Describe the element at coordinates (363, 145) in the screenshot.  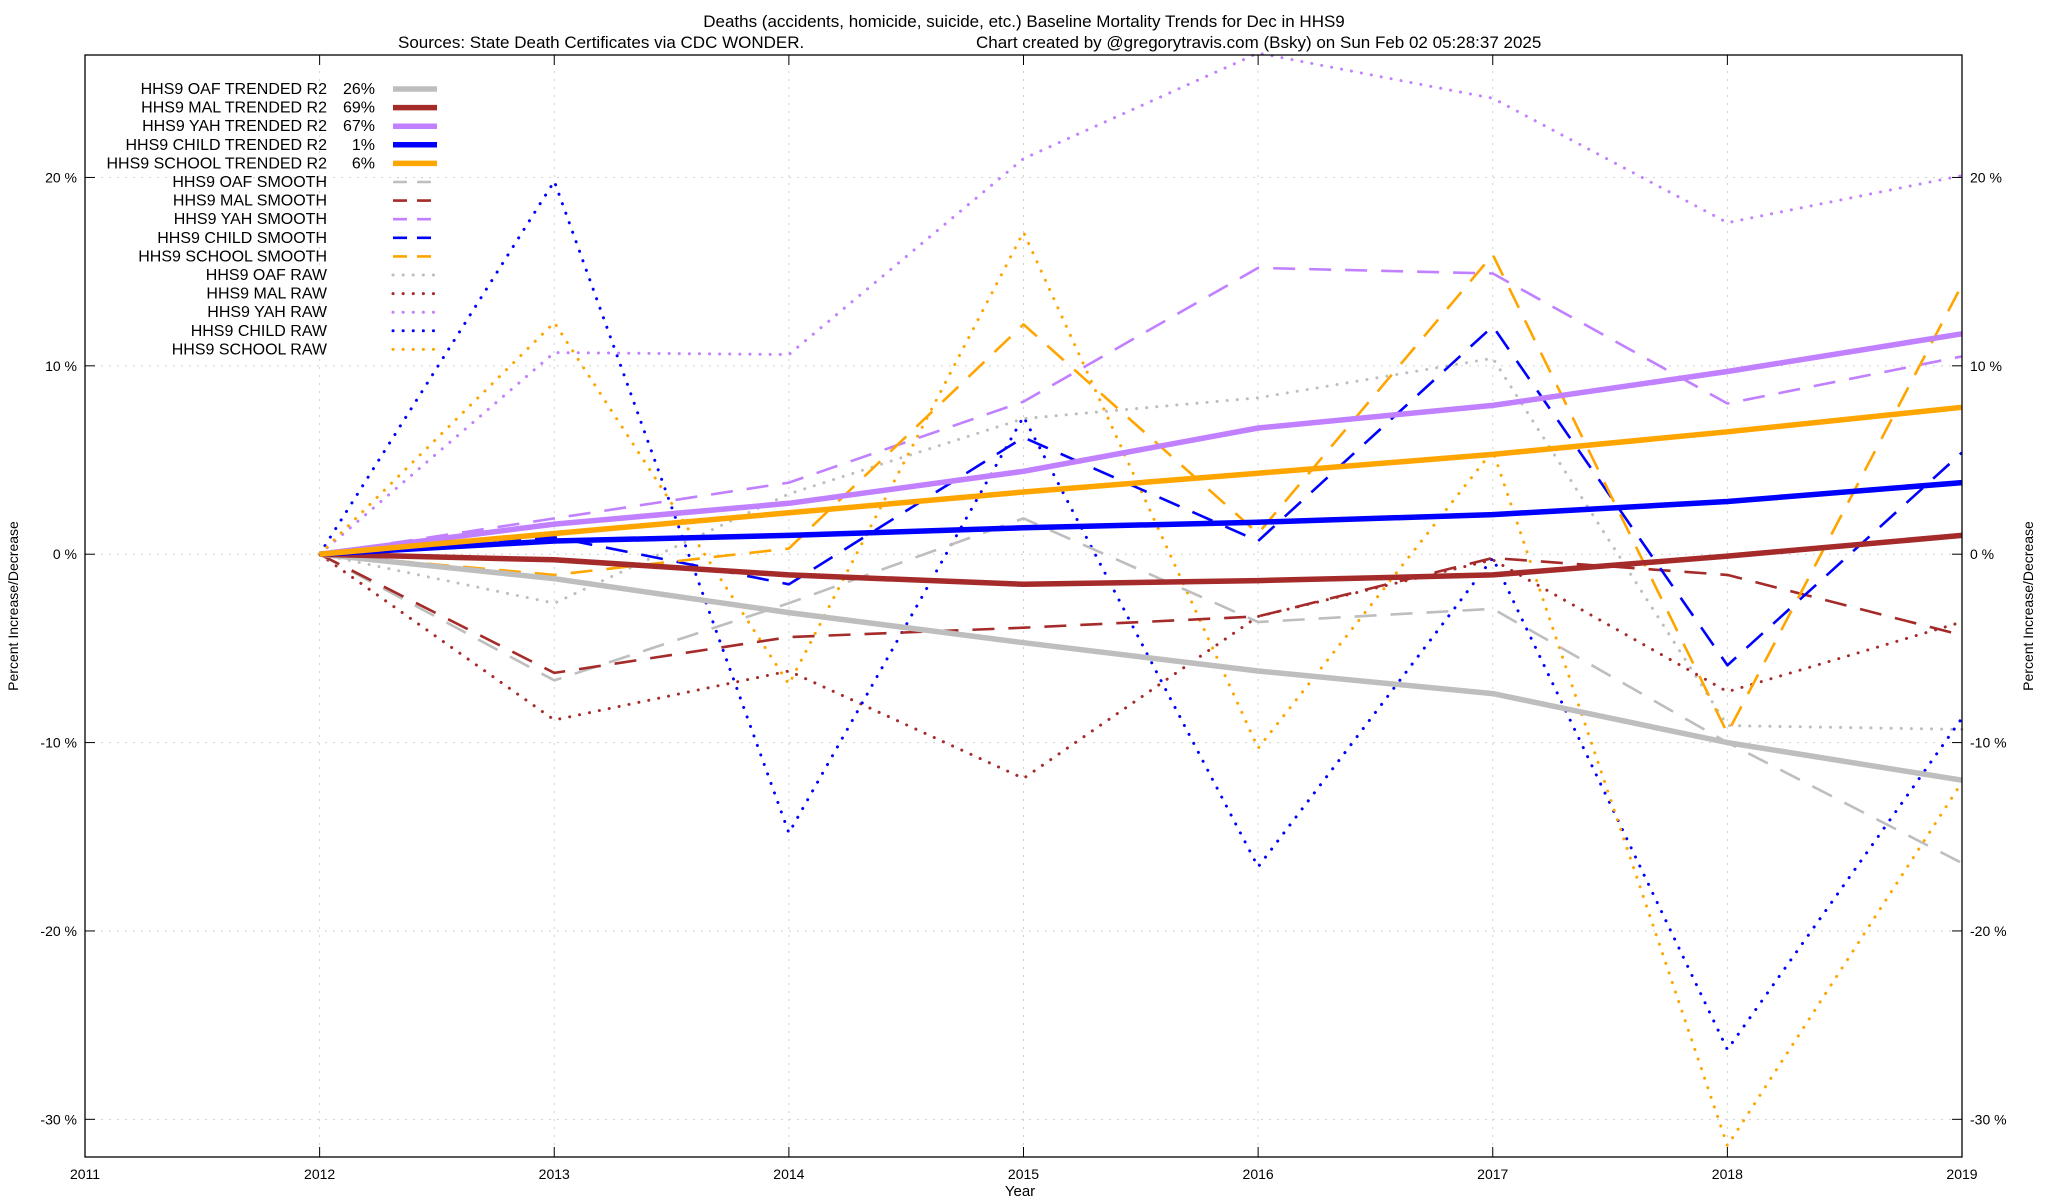
I see `legend-r2-hhs9-child-trended-r2: 1%` at that location.